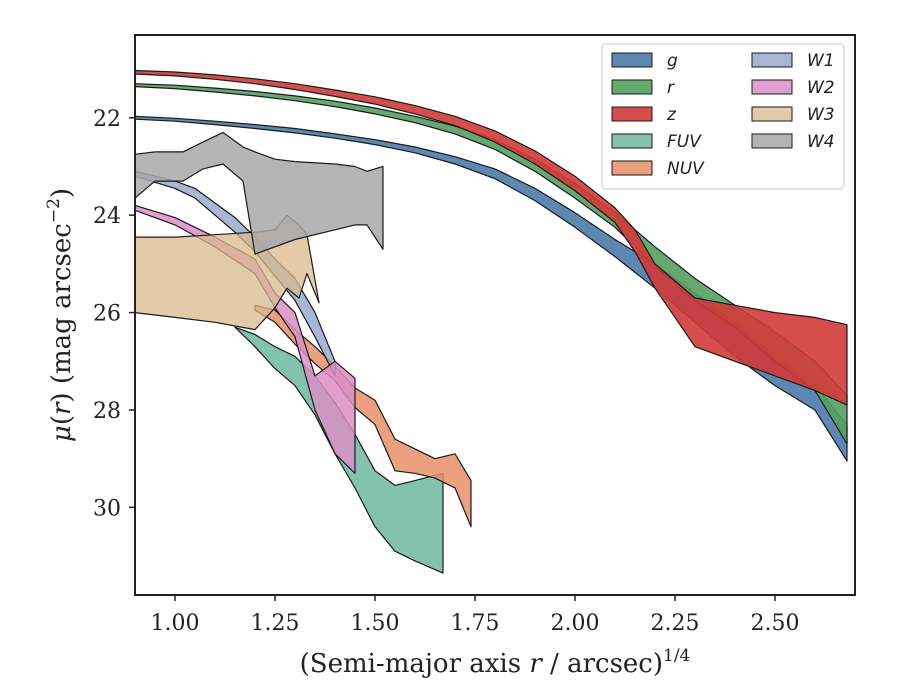 The height and width of the screenshot is (700, 900). I want to click on band-w4, so click(259, 193).